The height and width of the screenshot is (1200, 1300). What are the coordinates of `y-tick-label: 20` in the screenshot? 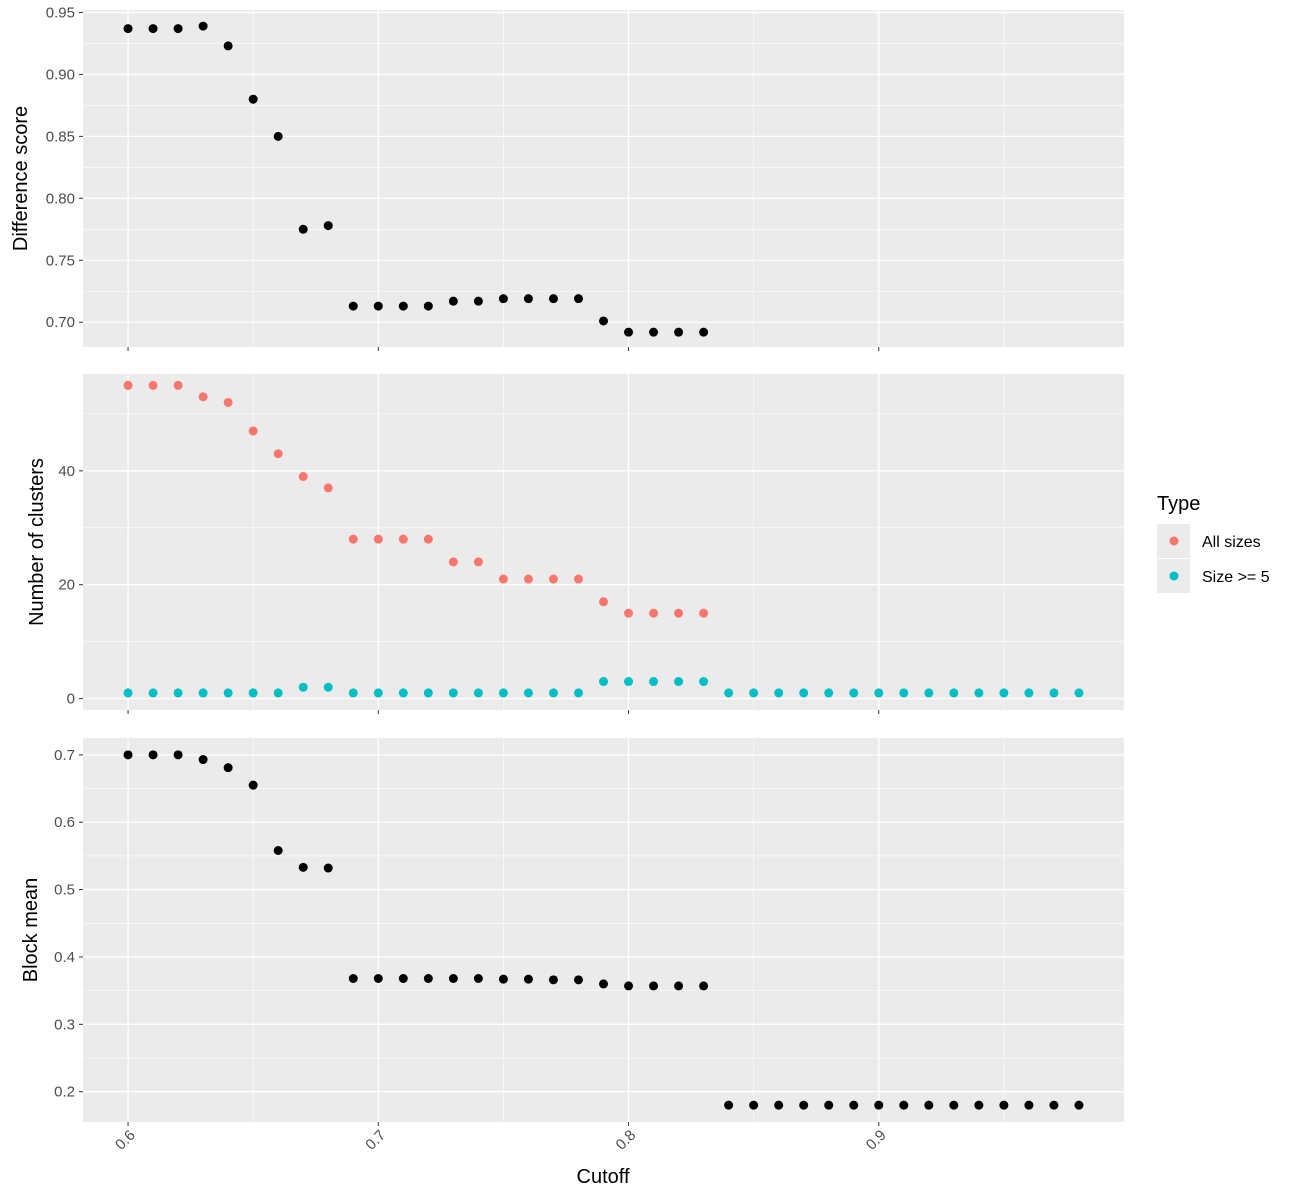 It's located at (66, 585).